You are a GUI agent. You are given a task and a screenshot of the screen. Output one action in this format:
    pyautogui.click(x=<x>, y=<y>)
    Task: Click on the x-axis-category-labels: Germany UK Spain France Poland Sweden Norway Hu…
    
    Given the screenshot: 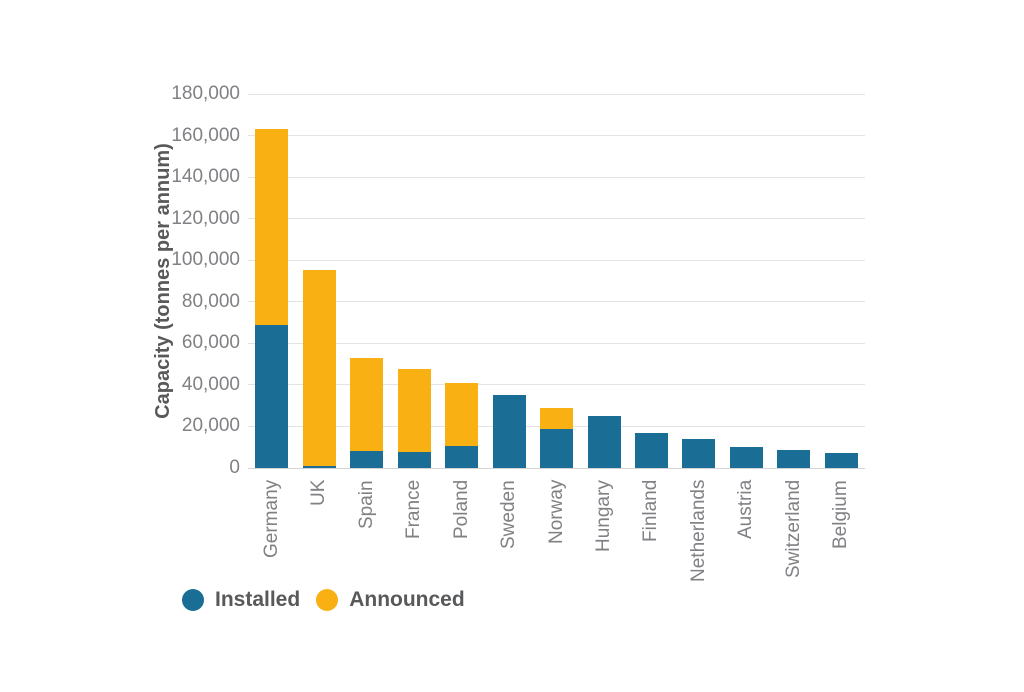 What is the action you would take?
    pyautogui.click(x=556, y=562)
    